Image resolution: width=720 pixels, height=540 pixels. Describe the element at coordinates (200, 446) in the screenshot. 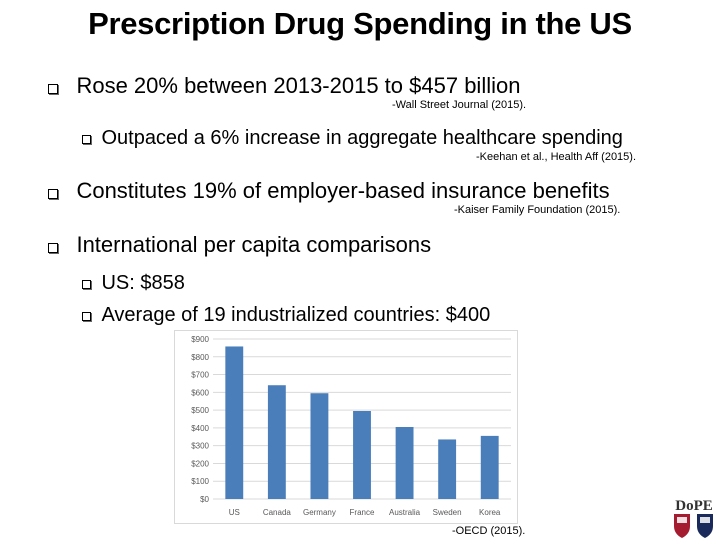

I see `y-tick-label: $300` at that location.